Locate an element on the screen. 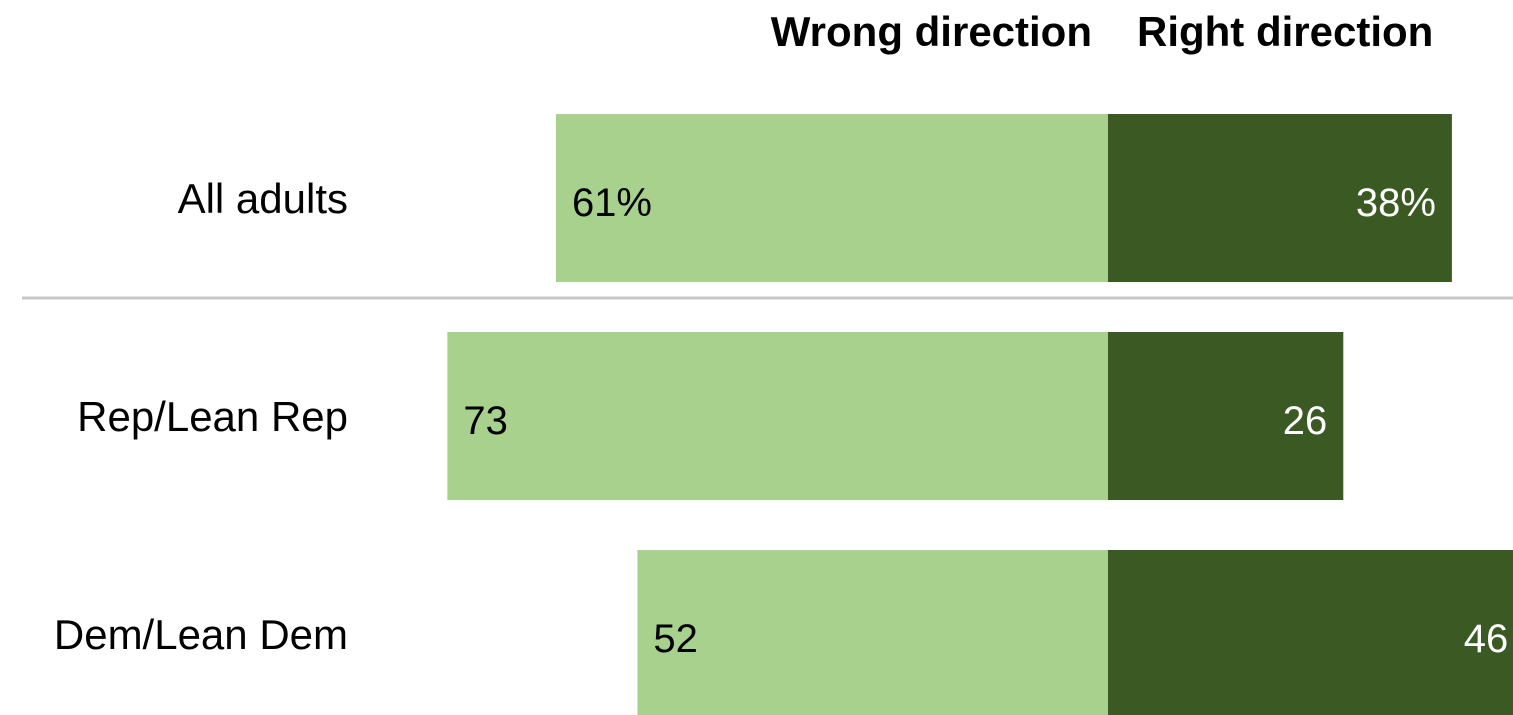 This screenshot has width=1513, height=715. data-label-wrong-direction-dem-lean-dem: 52 is located at coordinates (675, 639).